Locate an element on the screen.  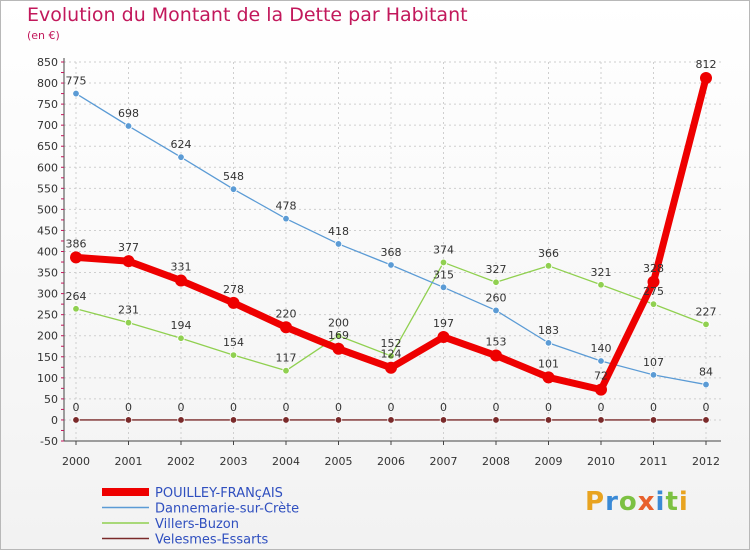
data-label: 775 is located at coordinates (76, 81).